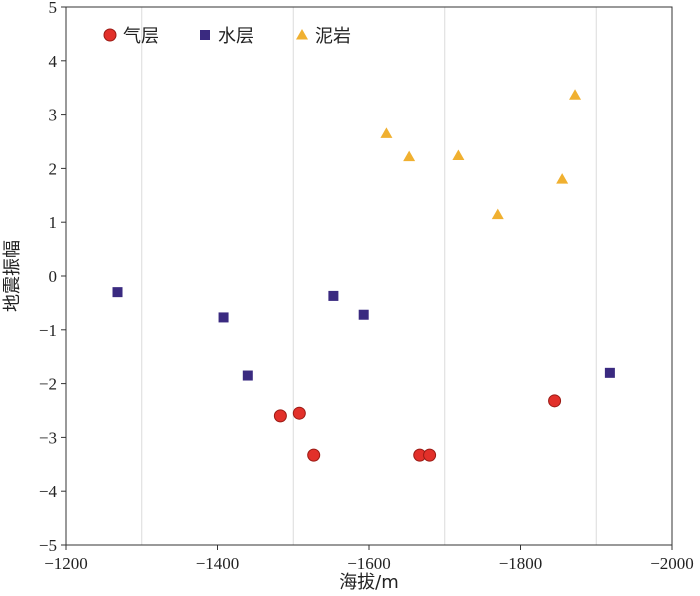 This screenshot has height=596, width=700. I want to click on legend: 气层 水层 泥岩, so click(227, 36).